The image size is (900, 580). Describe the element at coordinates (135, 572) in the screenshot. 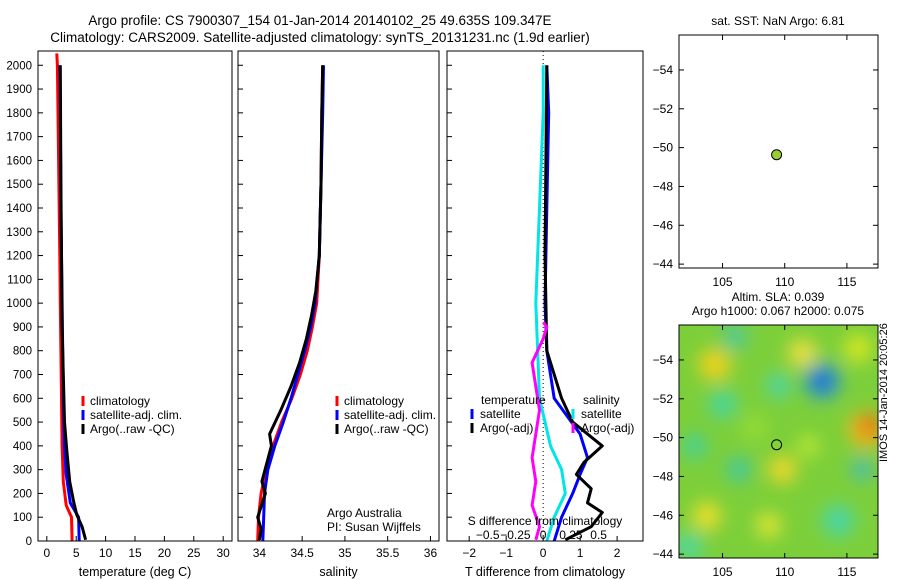

I see `temperature-xlabel: temperature (deg C)` at that location.